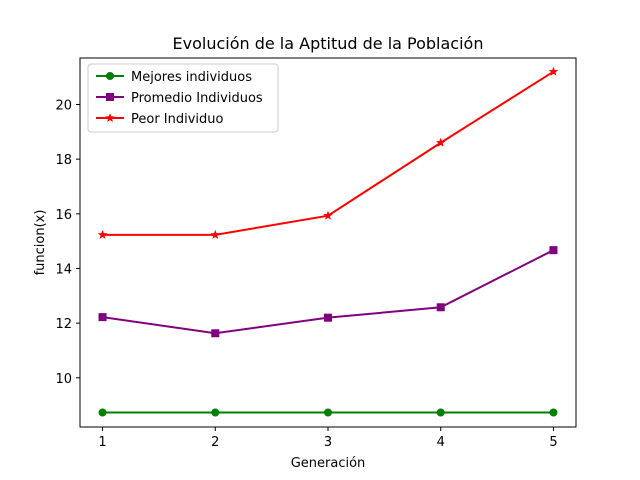 Image resolution: width=640 pixels, height=480 pixels. What do you see at coordinates (328, 463) in the screenshot?
I see `x-axis-label: Generación` at bounding box center [328, 463].